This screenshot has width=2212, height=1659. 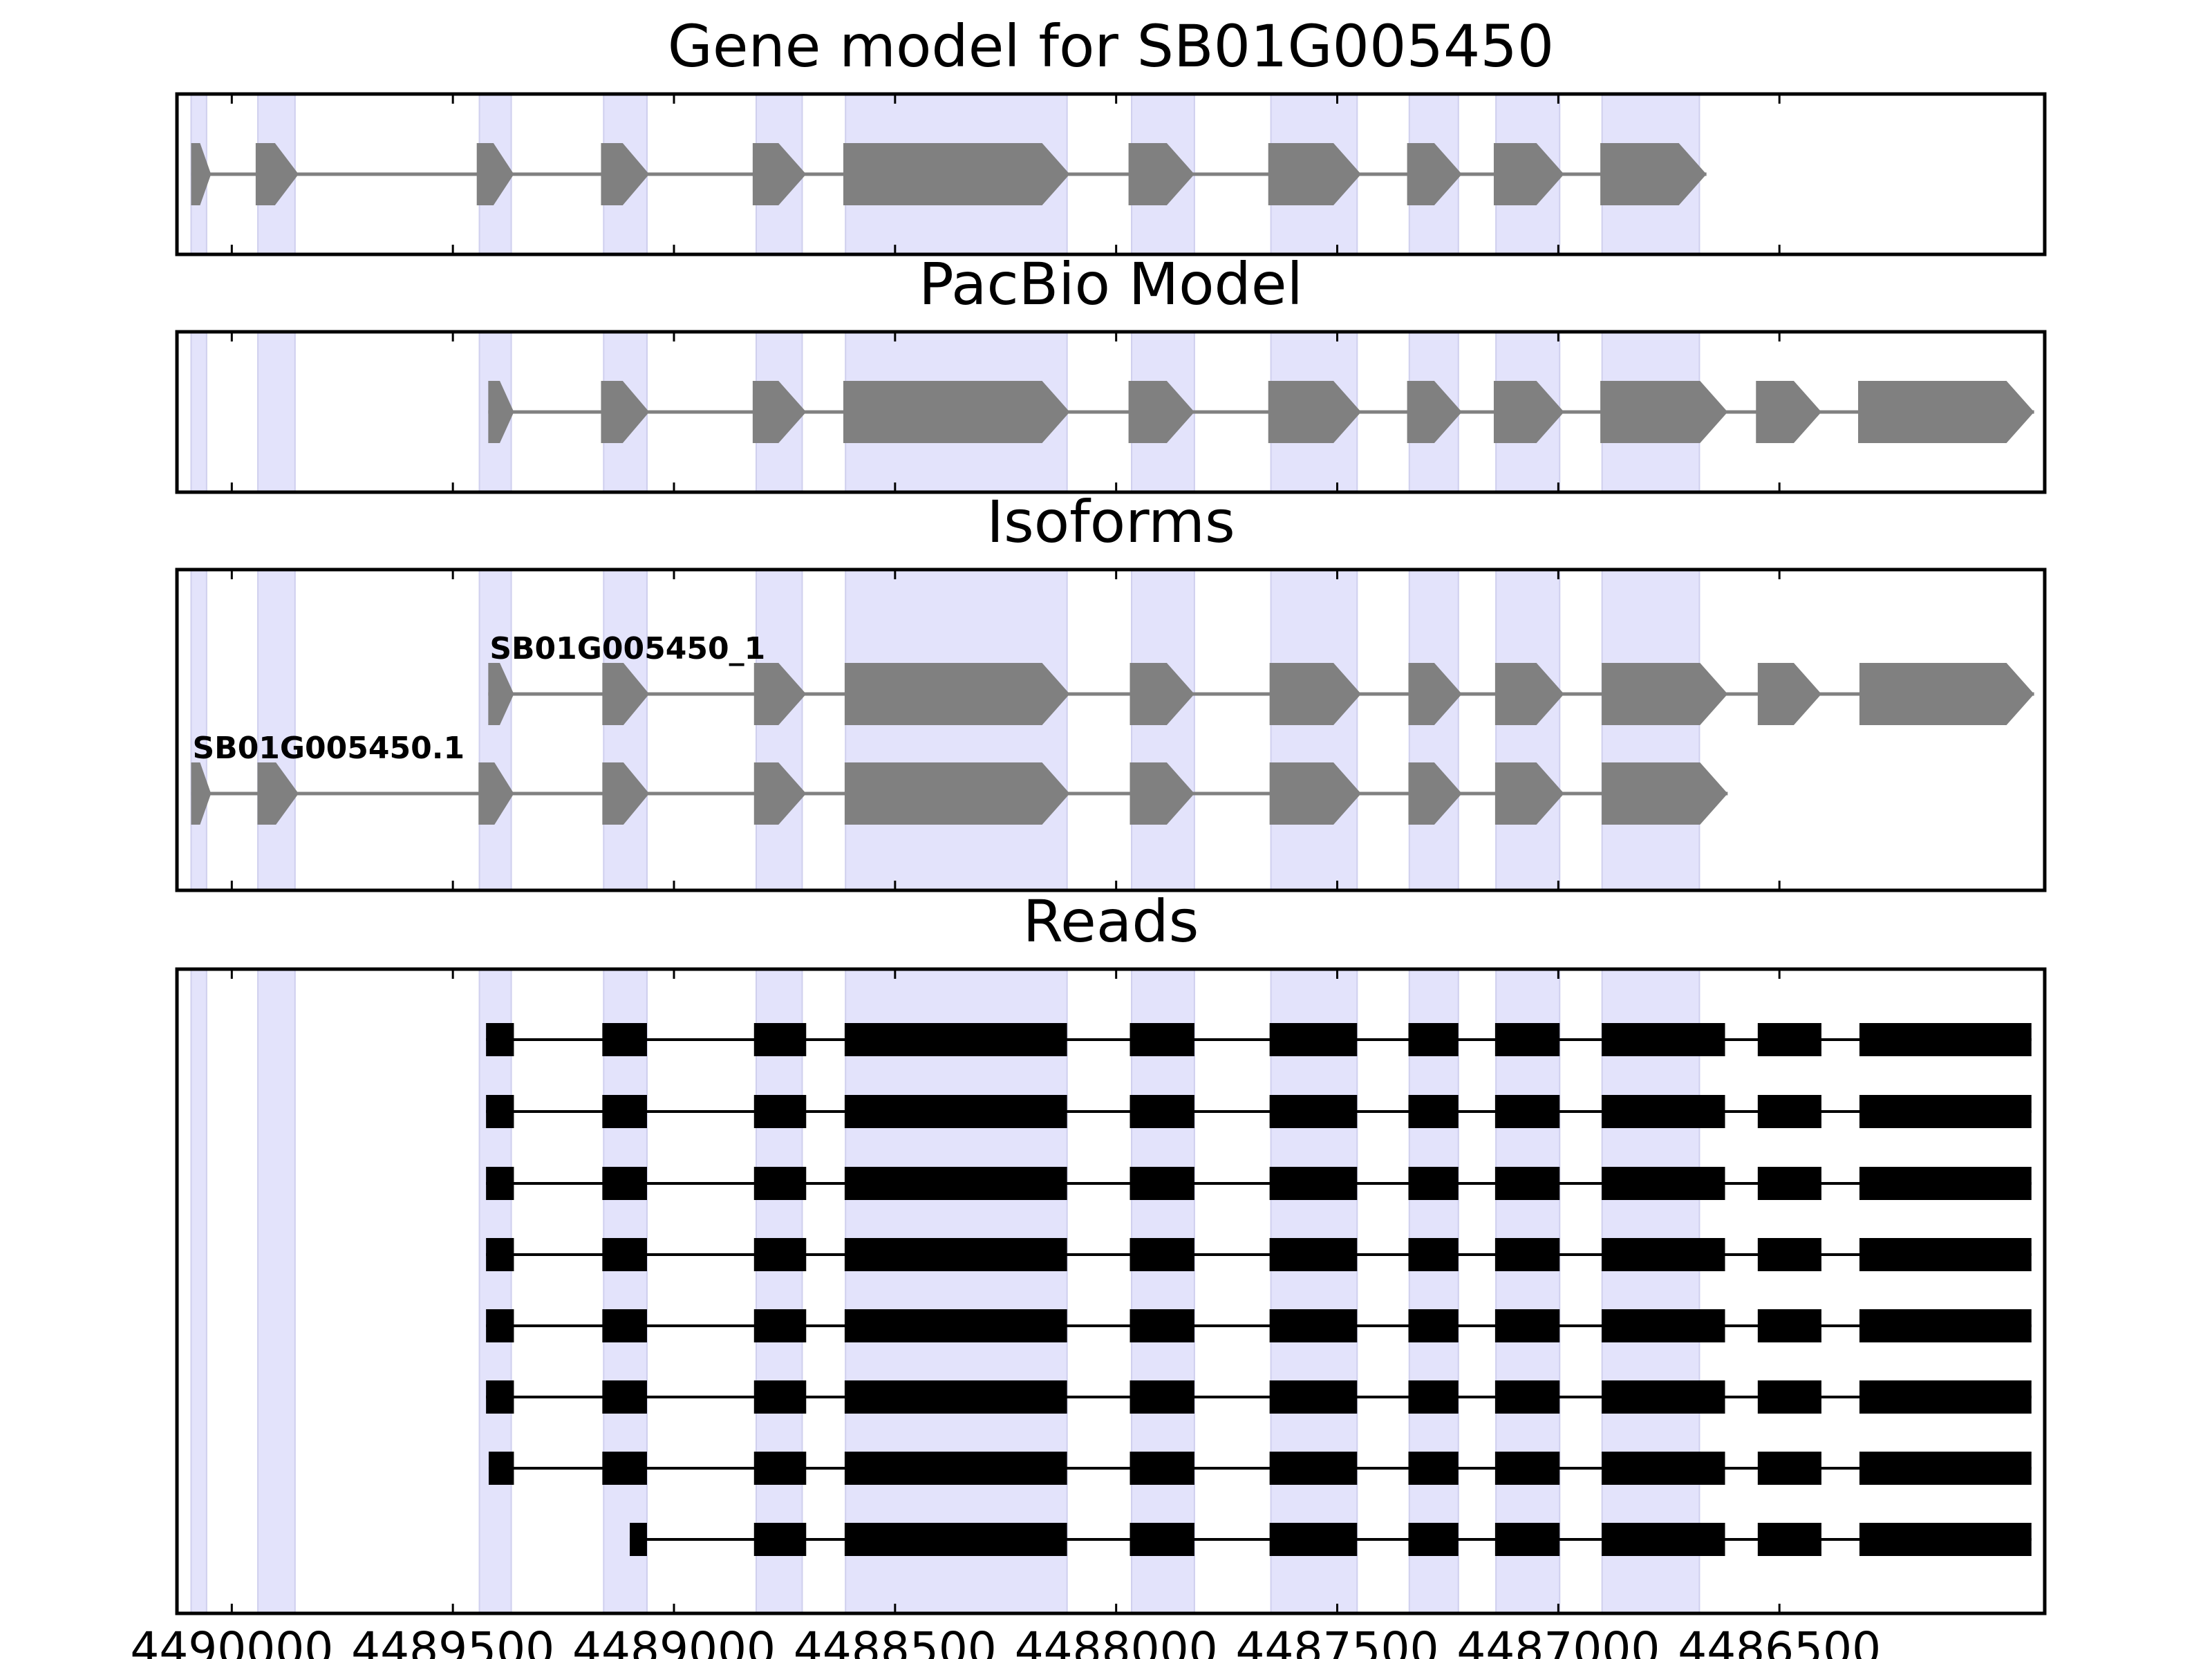 What do you see at coordinates (960, 778) in the screenshot?
I see `isoform-track: SB01G005450.1` at bounding box center [960, 778].